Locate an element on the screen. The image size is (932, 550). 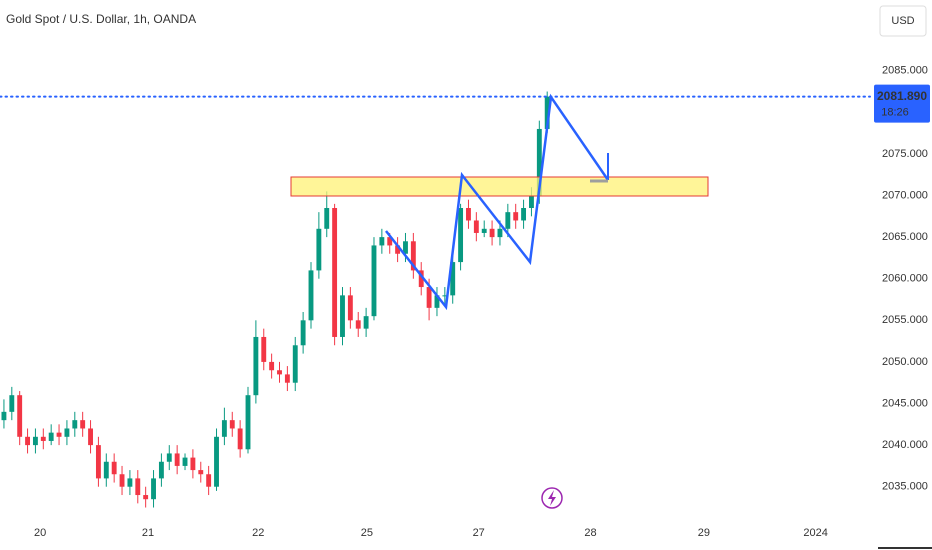
chart-title: Gold Spot / U.S. Dollar, 1h, OANDA is located at coordinates (101, 19).